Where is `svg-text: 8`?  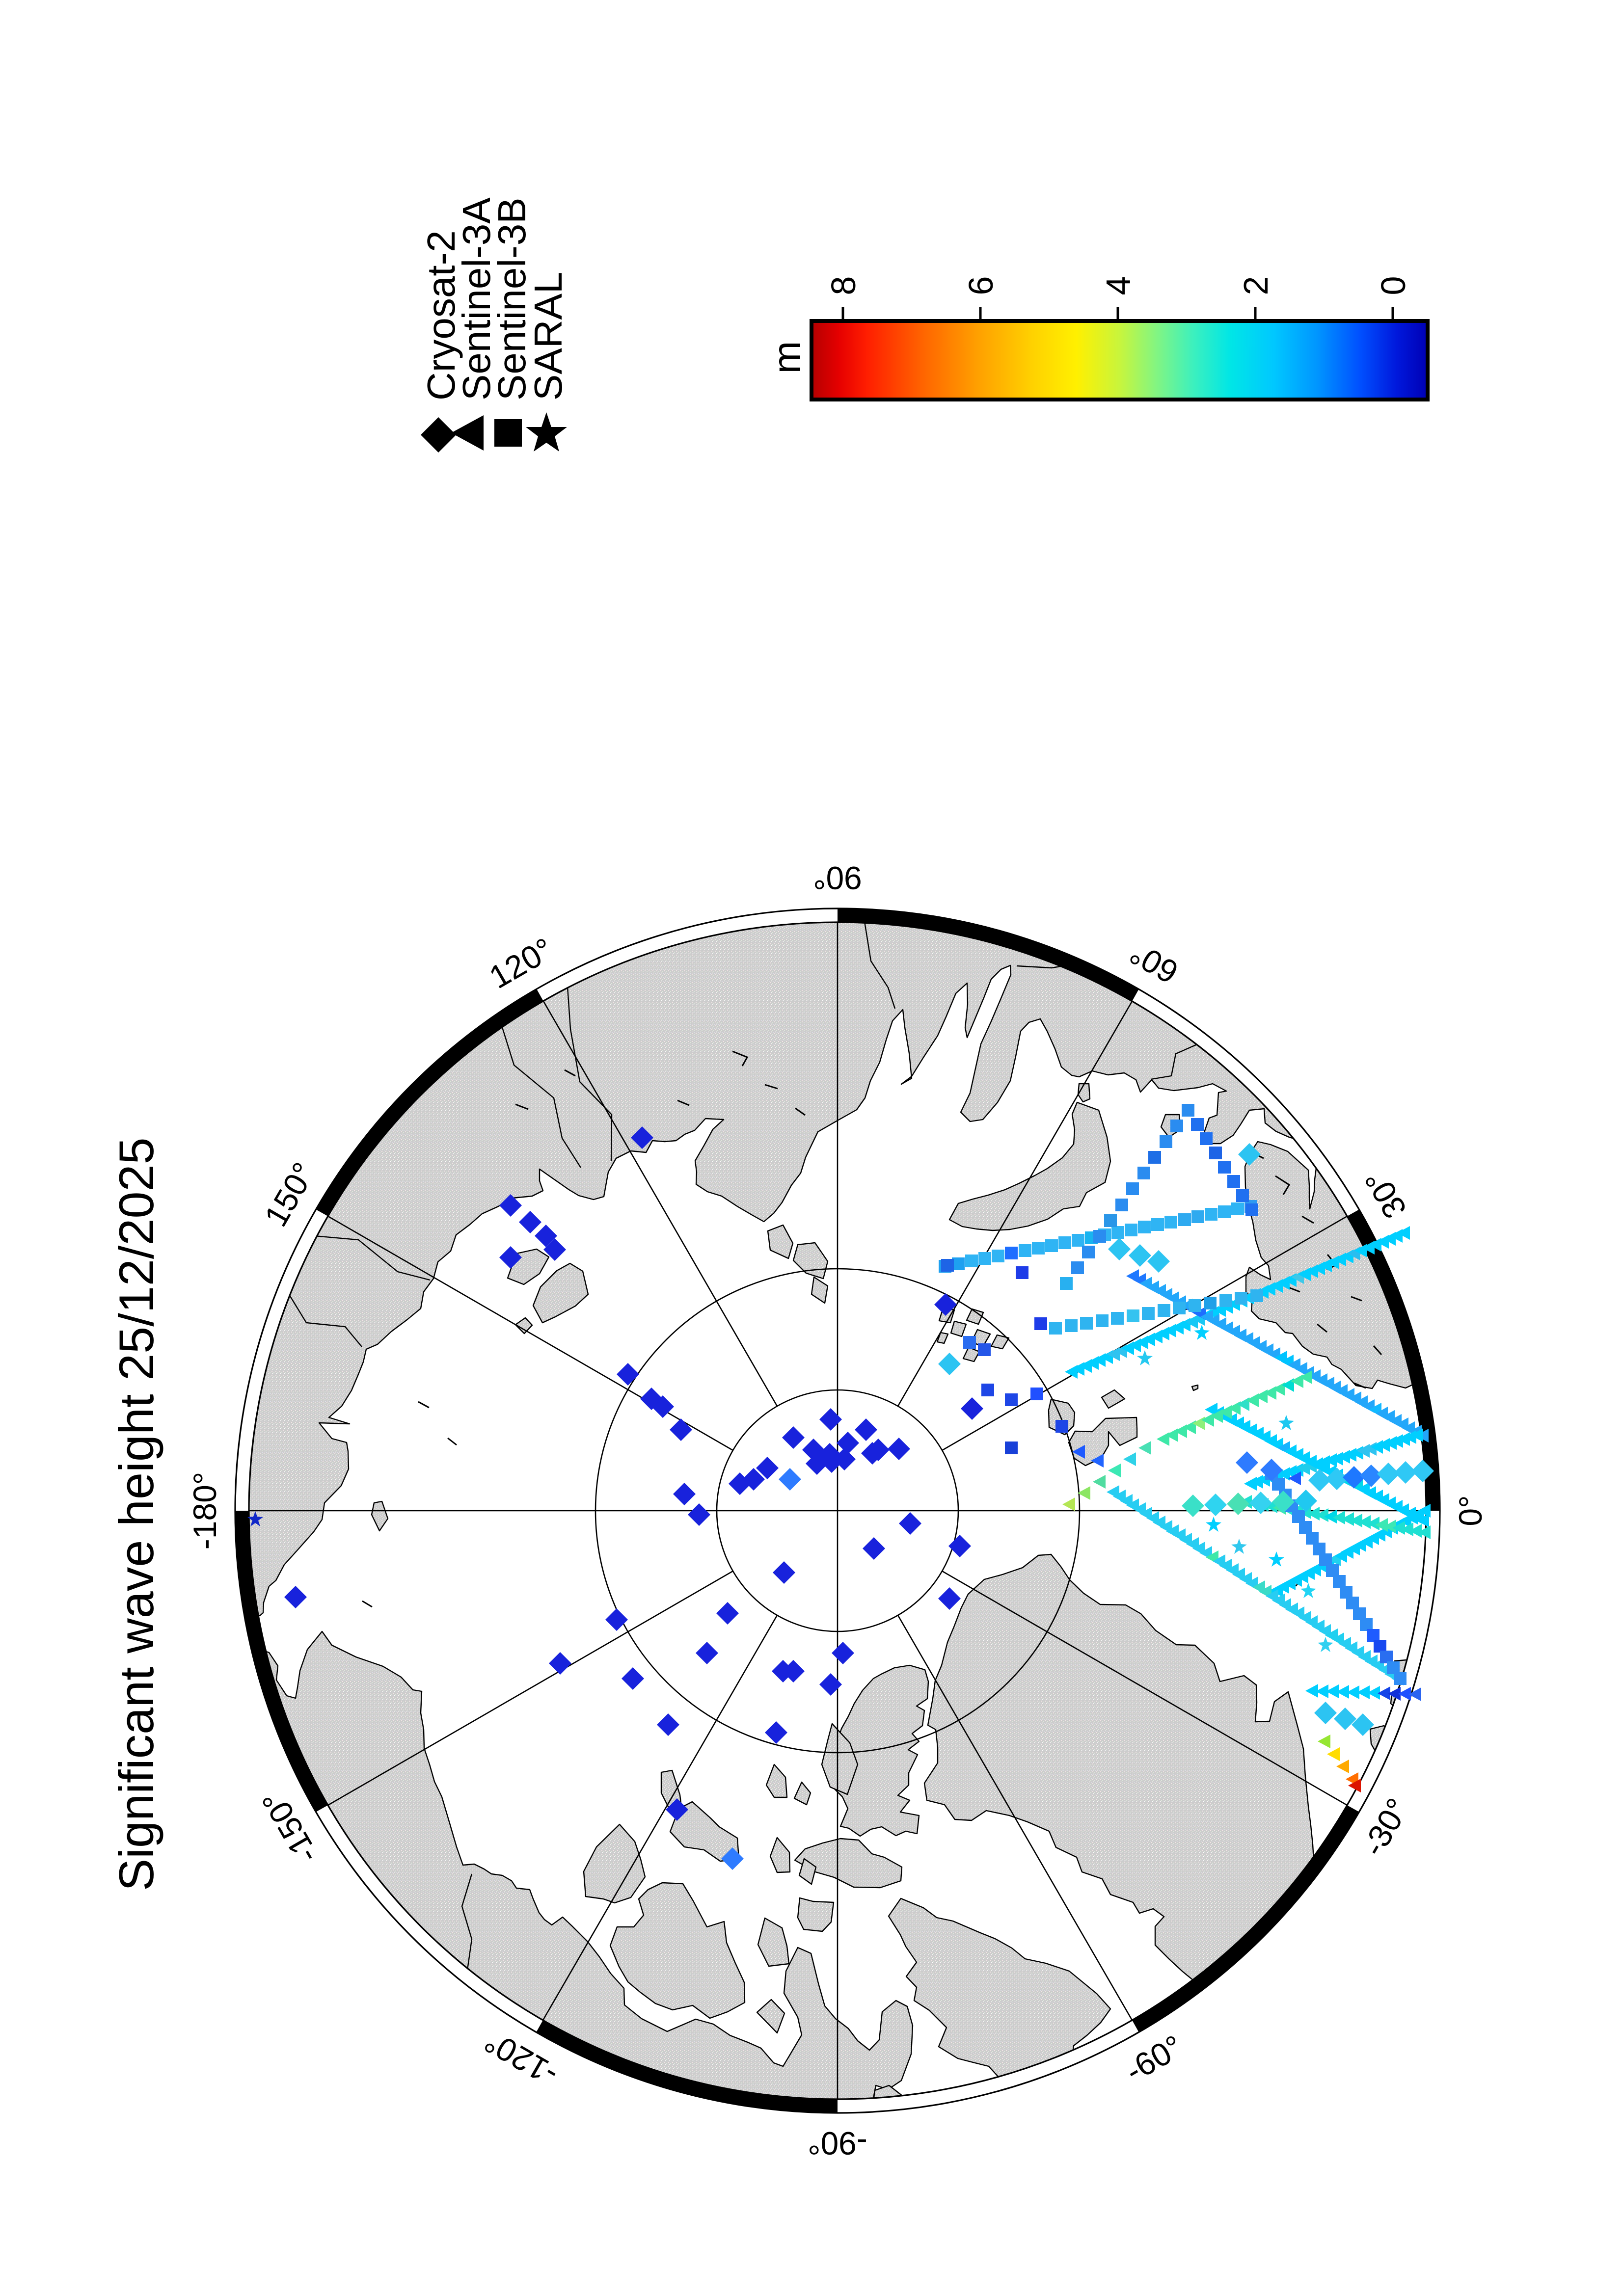 svg-text: 8 is located at coordinates (843, 285).